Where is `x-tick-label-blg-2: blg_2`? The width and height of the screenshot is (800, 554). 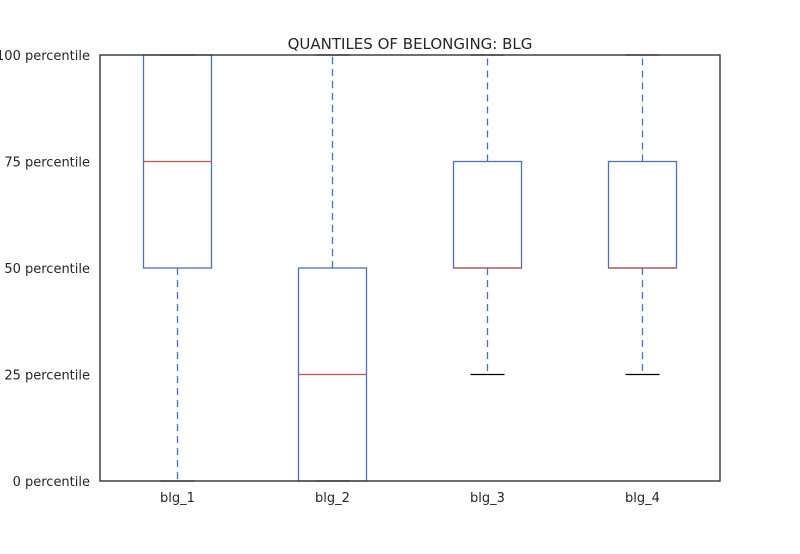
x-tick-label-blg-2: blg_2 is located at coordinates (332, 498).